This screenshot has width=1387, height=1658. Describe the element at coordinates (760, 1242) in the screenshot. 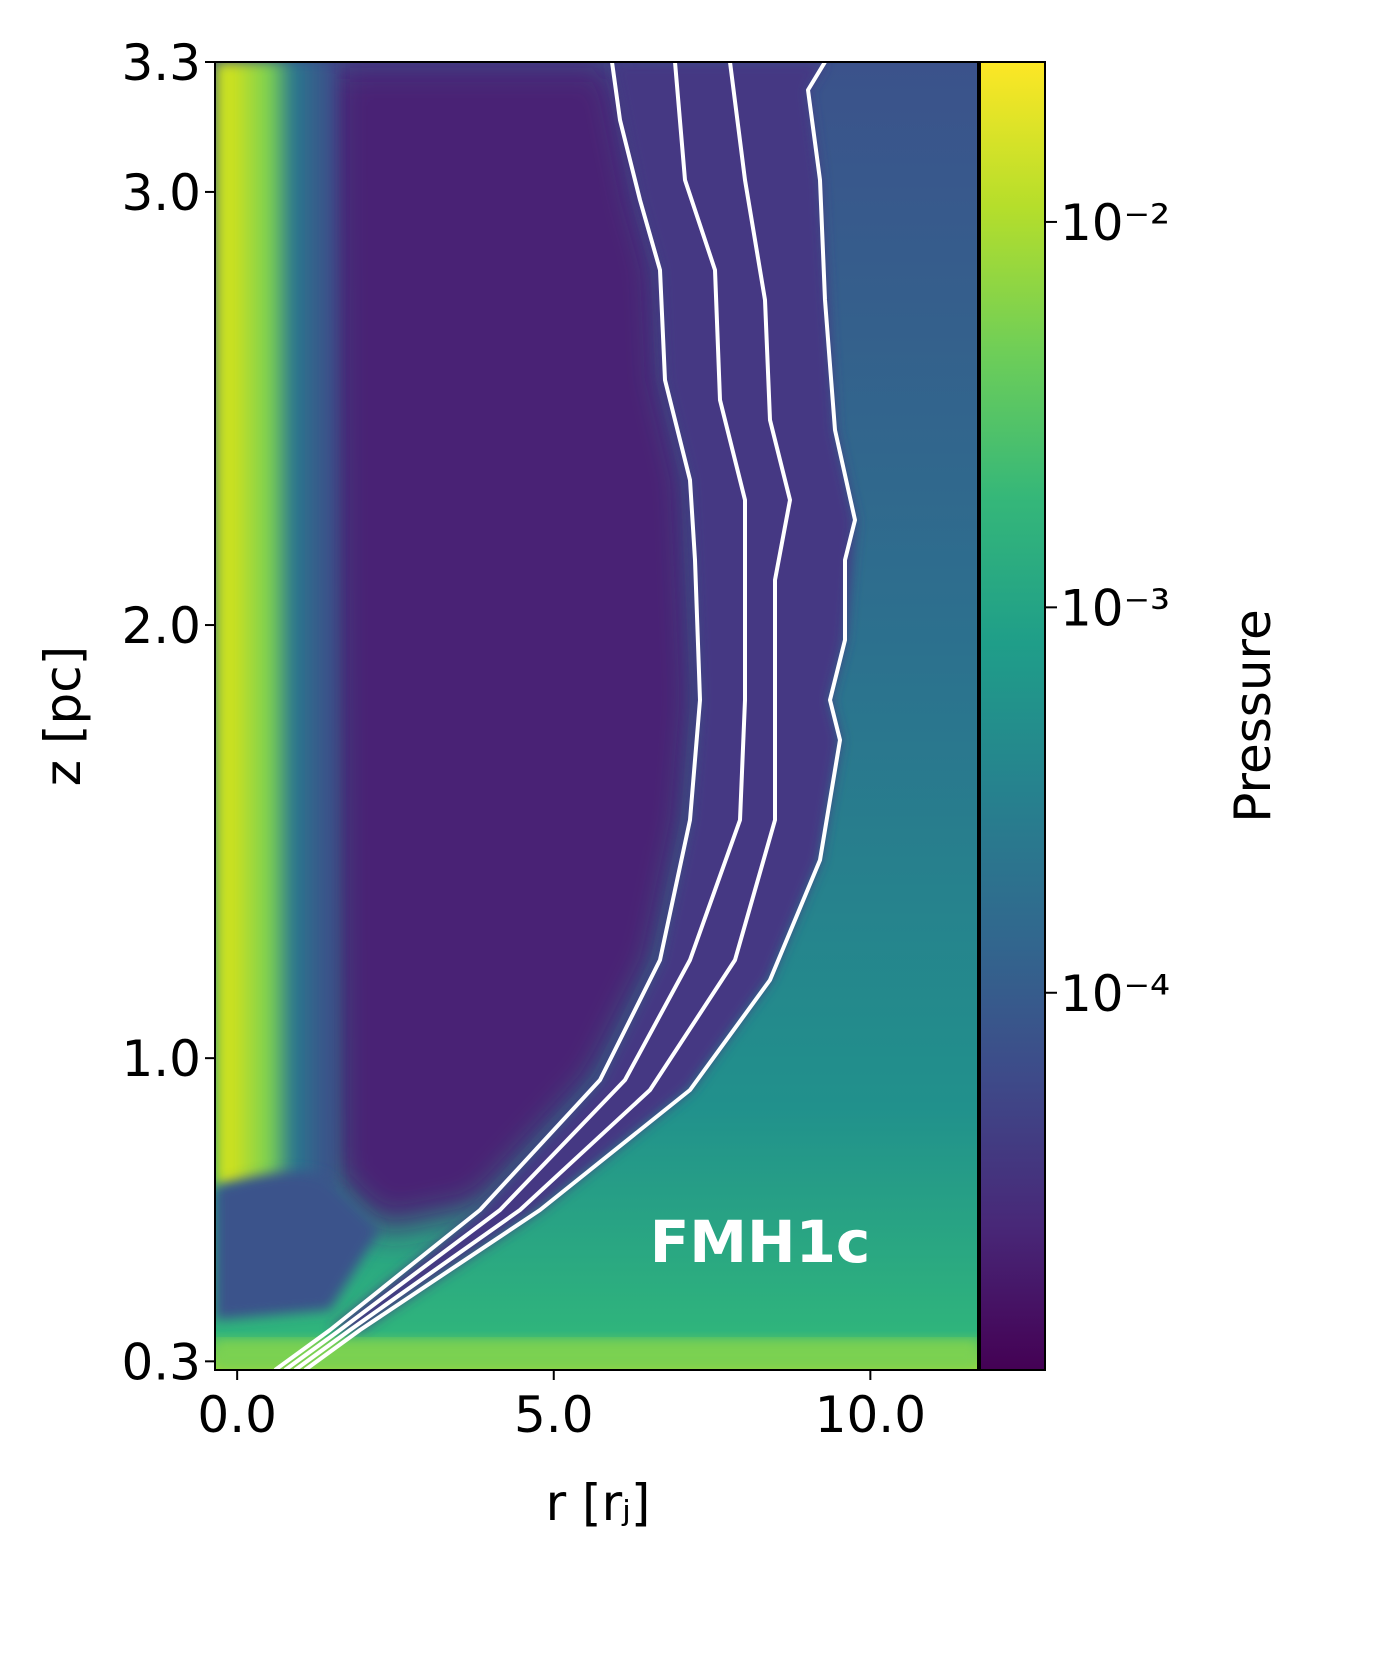

I see `annotation: FMH1c` at that location.